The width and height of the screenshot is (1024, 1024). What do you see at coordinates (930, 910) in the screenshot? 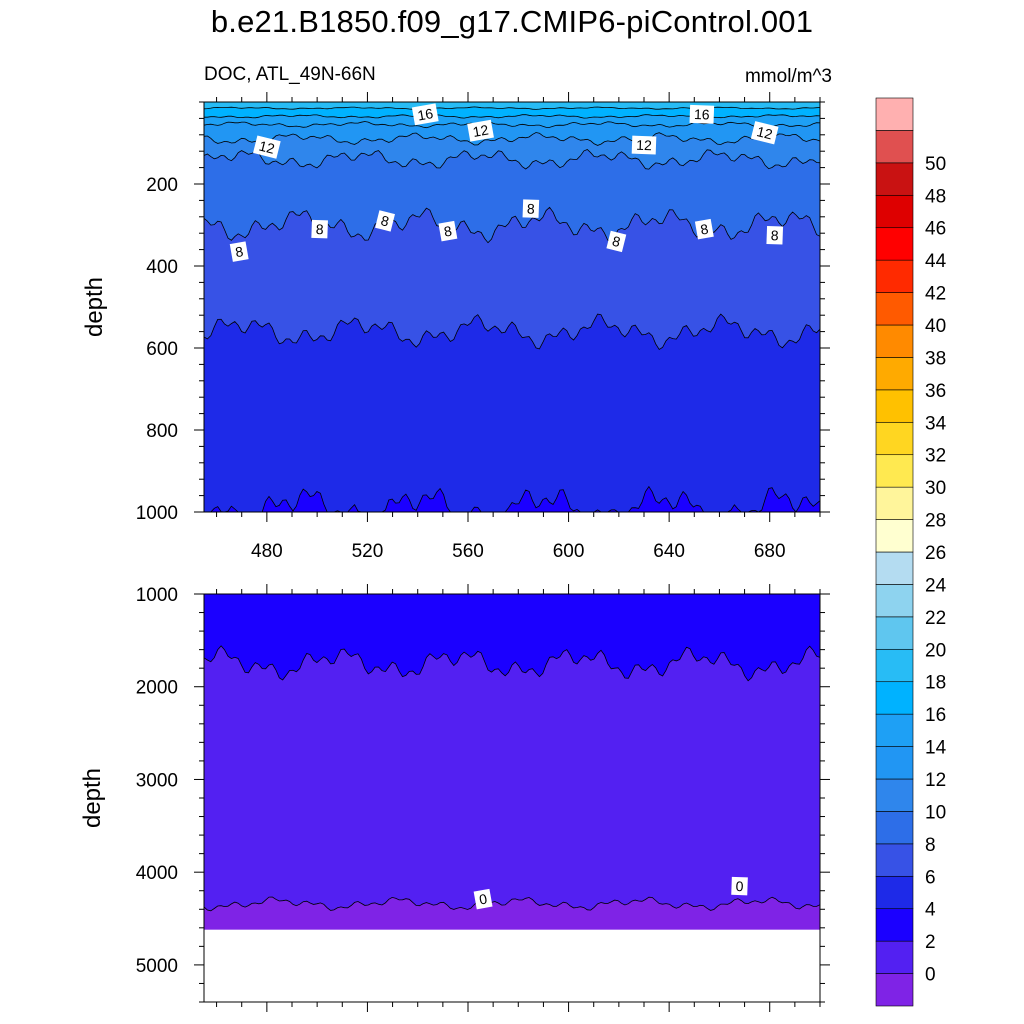
I see `colorbar-label: 4` at bounding box center [930, 910].